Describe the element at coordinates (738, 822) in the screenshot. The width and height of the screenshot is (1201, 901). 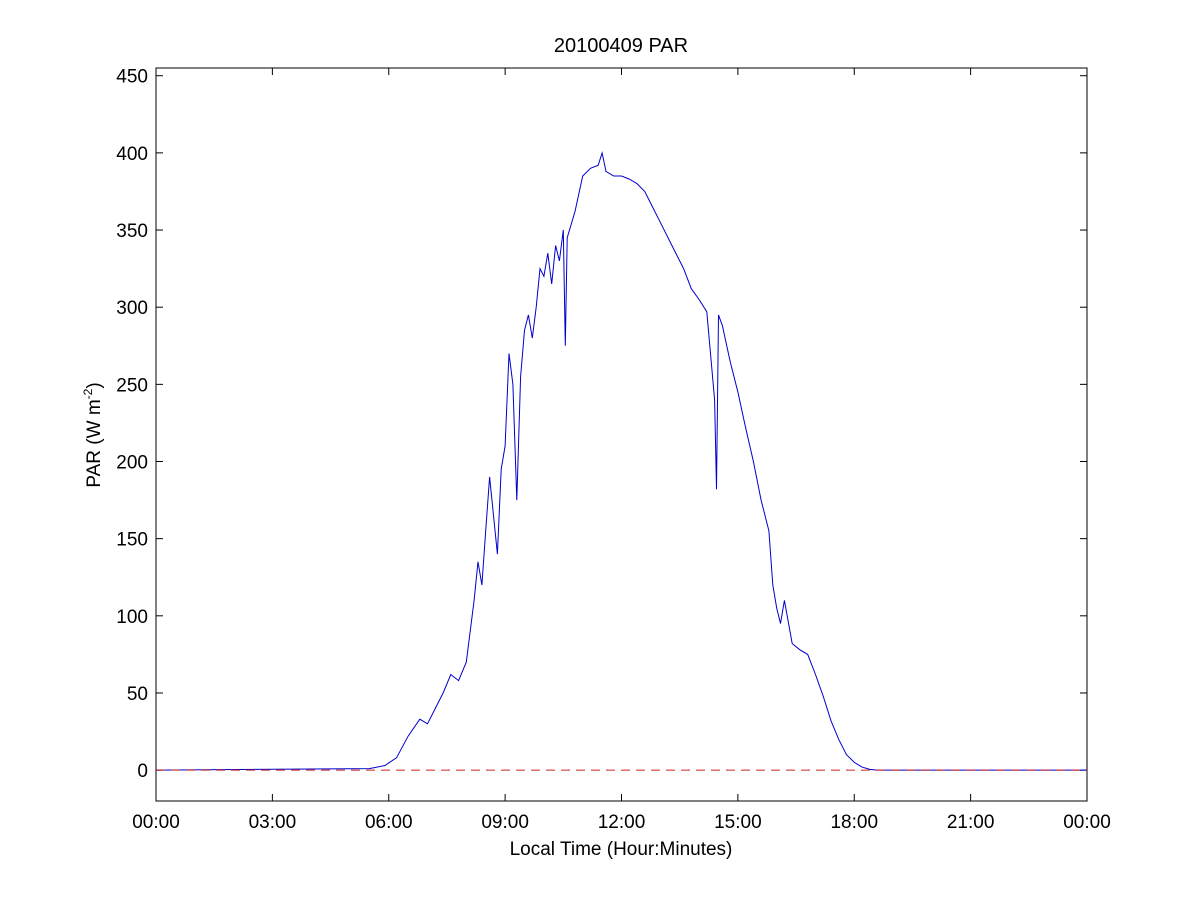
I see `x-tick-label: 15:00` at that location.